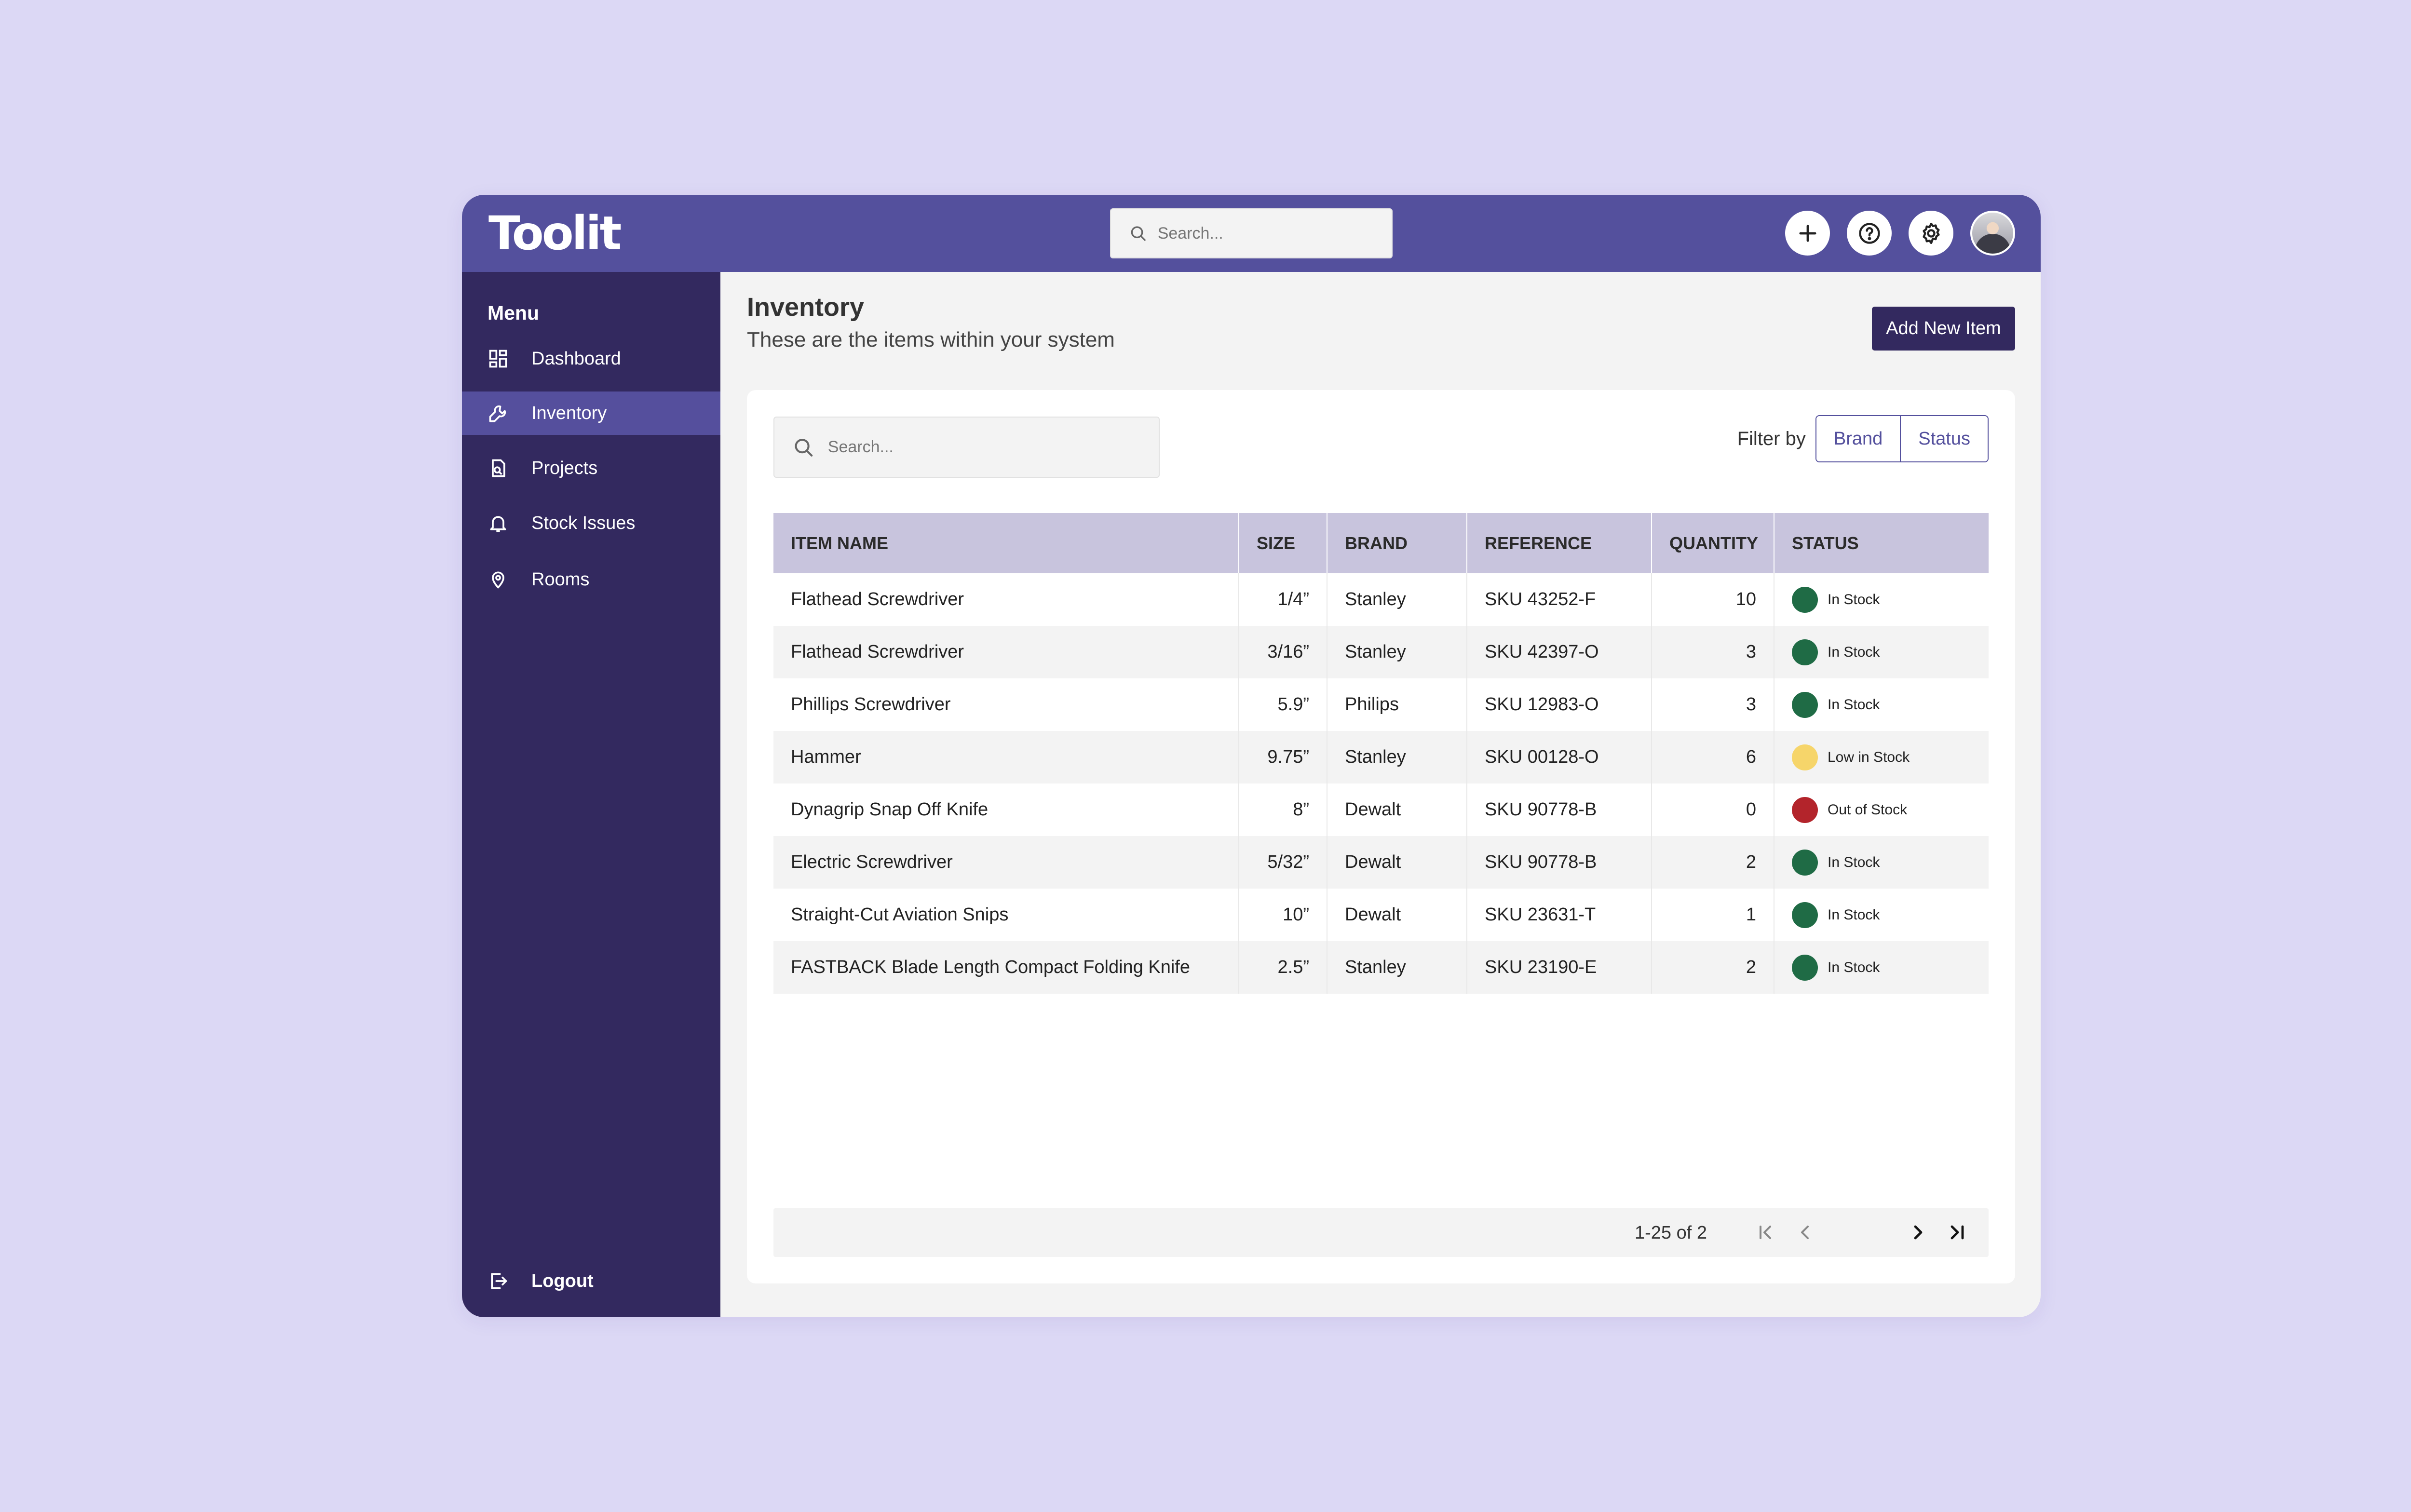 Image resolution: width=2411 pixels, height=1512 pixels. What do you see at coordinates (1283, 704) in the screenshot?
I see `size-cell: 5.9”` at bounding box center [1283, 704].